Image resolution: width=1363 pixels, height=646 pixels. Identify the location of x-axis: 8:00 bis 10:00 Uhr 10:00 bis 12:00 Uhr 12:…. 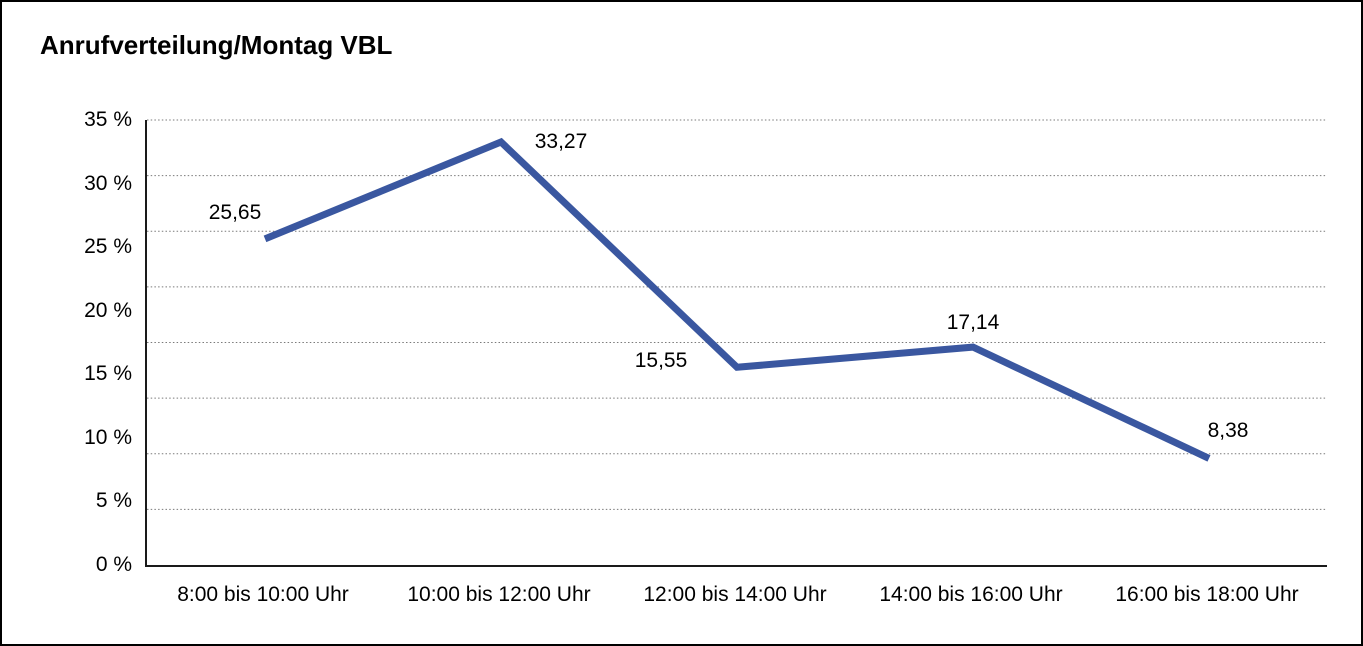
(735, 595).